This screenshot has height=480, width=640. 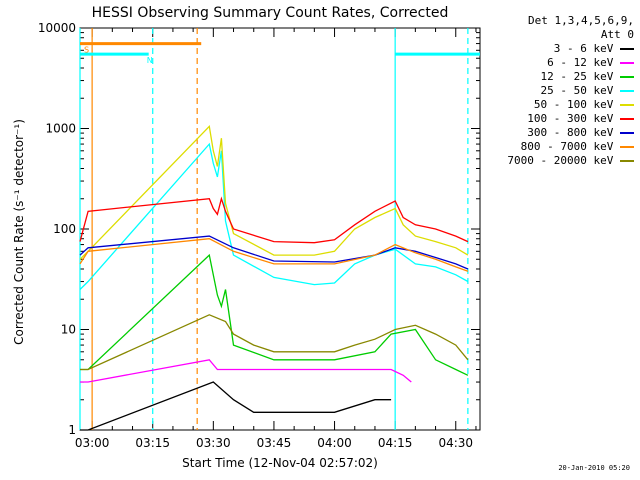 I want to click on x-tick-label: 03:15, so click(x=152, y=443).